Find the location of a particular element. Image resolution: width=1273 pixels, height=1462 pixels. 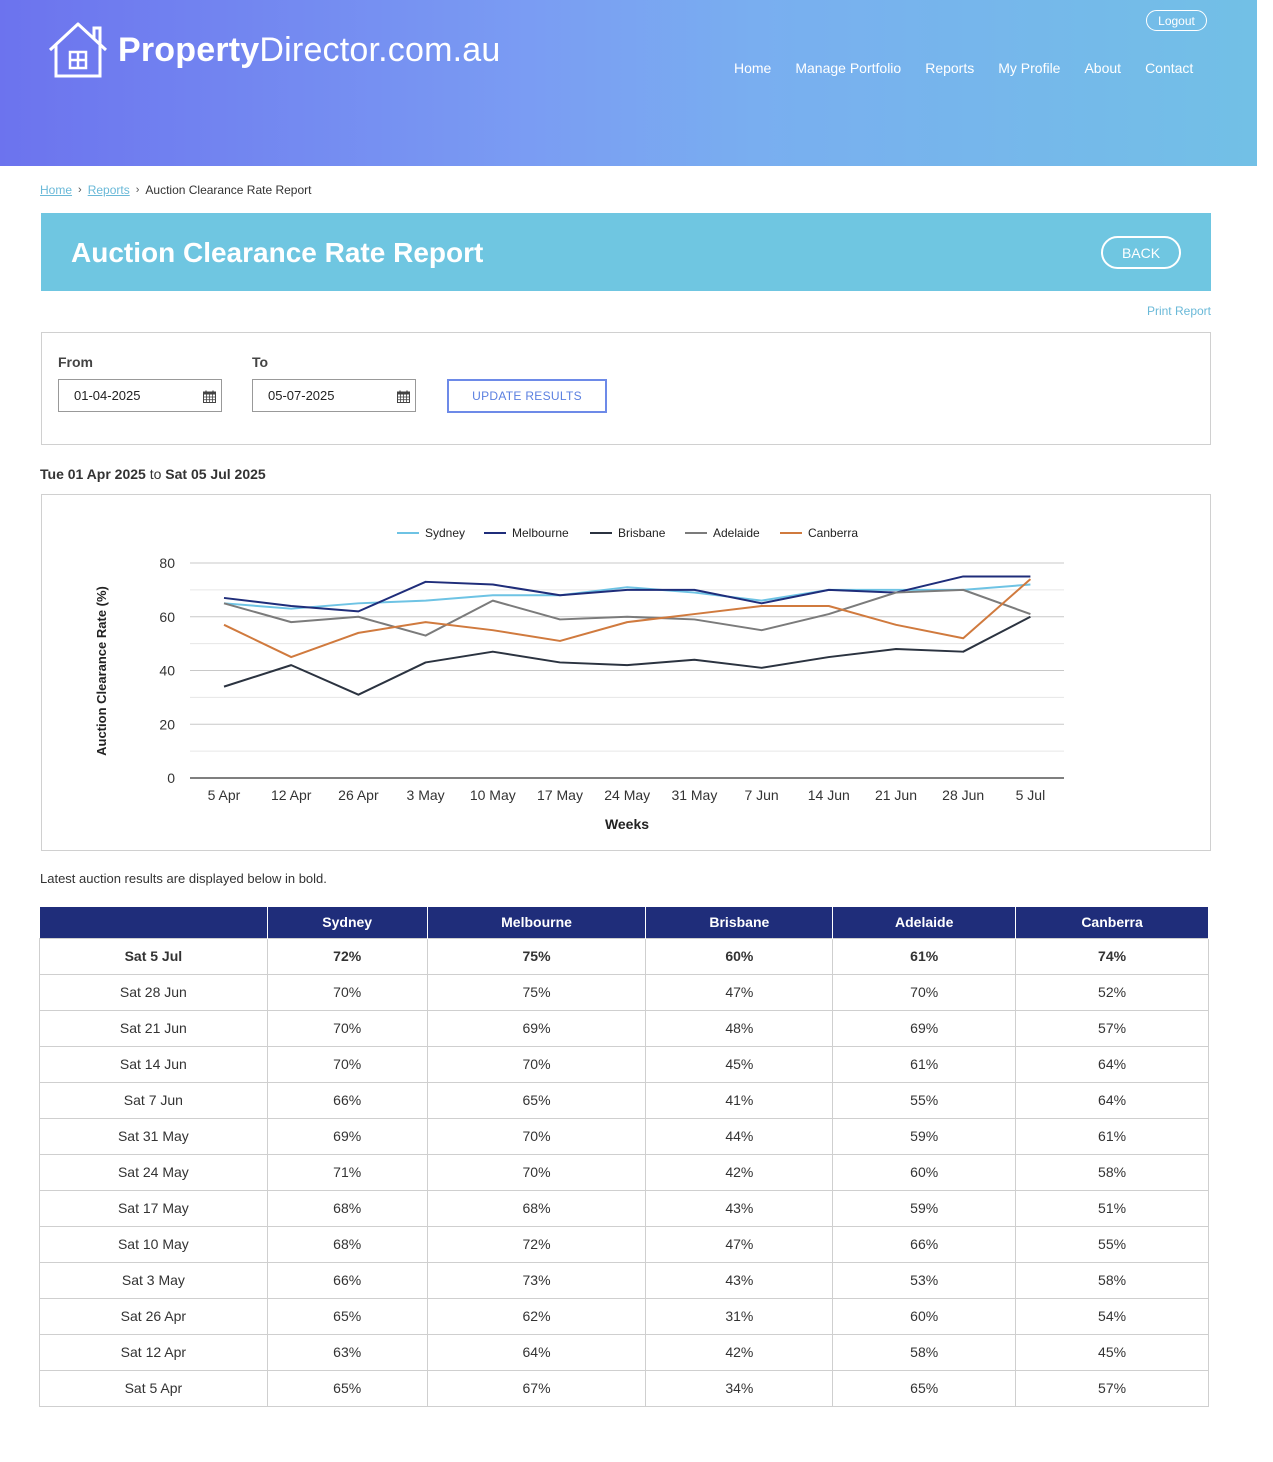

date-range-summary: Tue 01 Apr 2025 to Sat 05 Jul 2025 is located at coordinates (153, 474).